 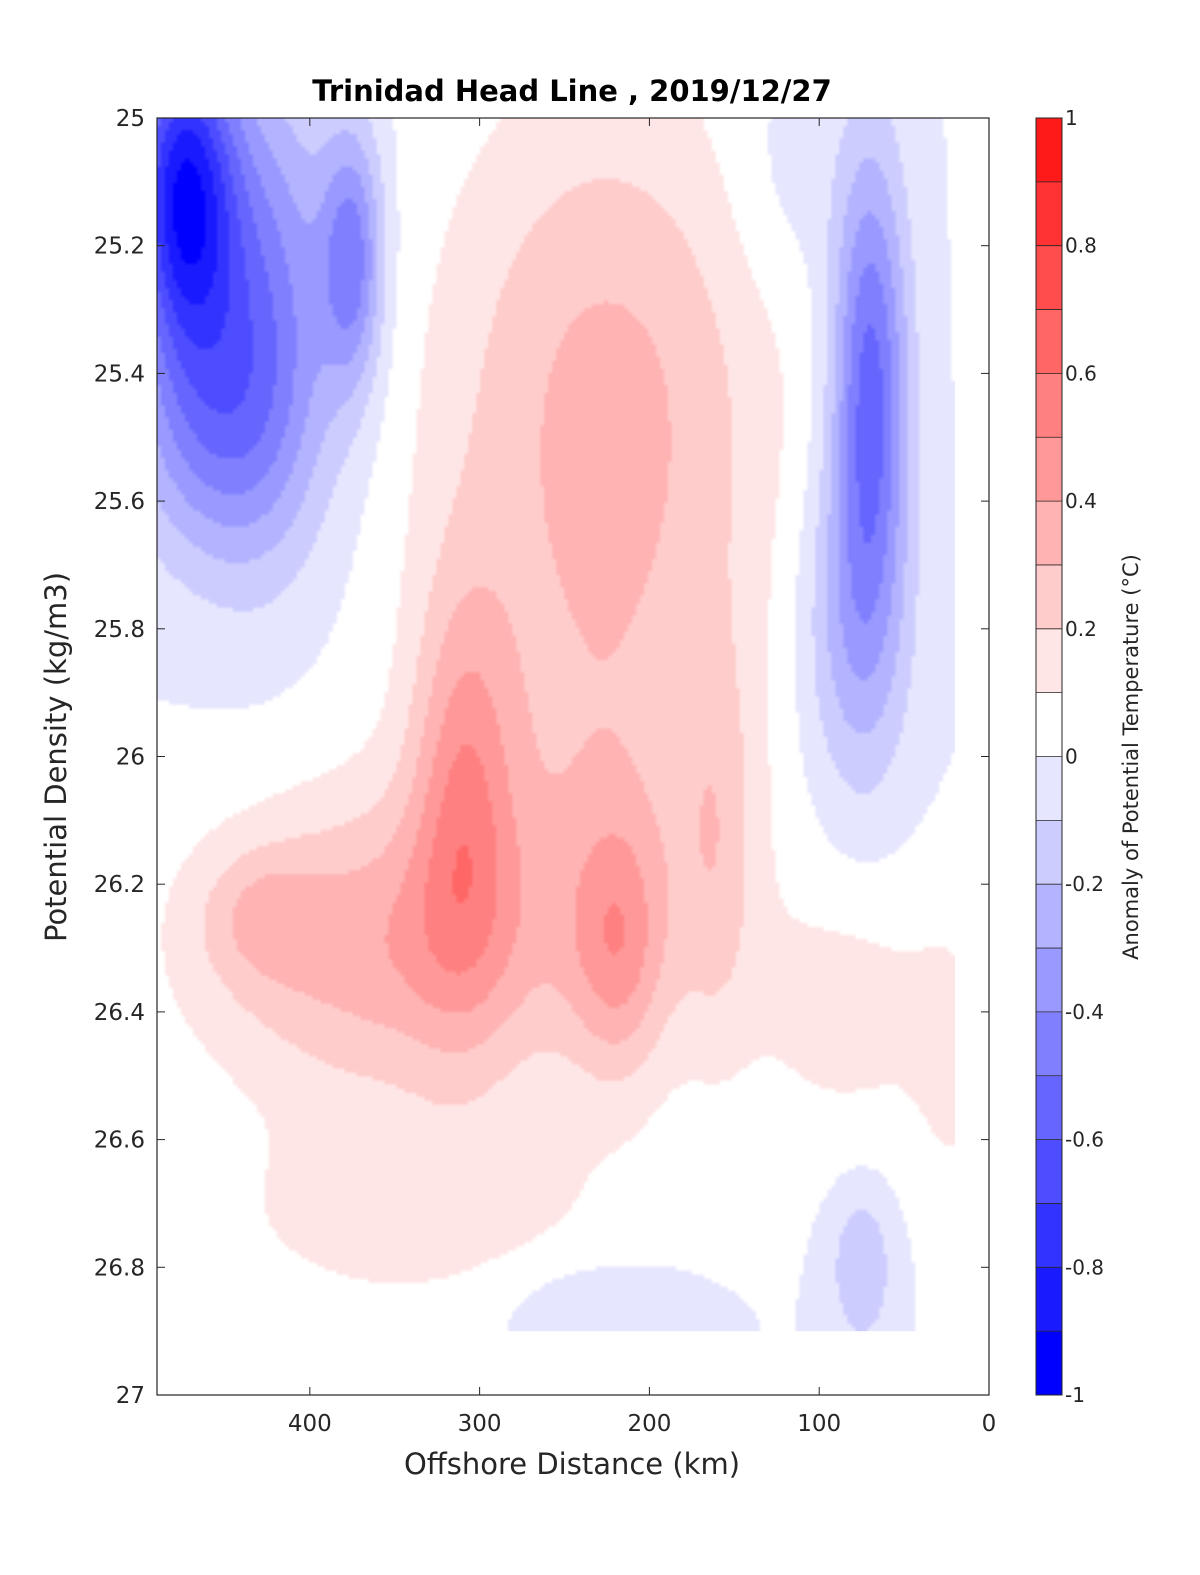 What do you see at coordinates (130, 119) in the screenshot?
I see `y-tick-label: 25` at bounding box center [130, 119].